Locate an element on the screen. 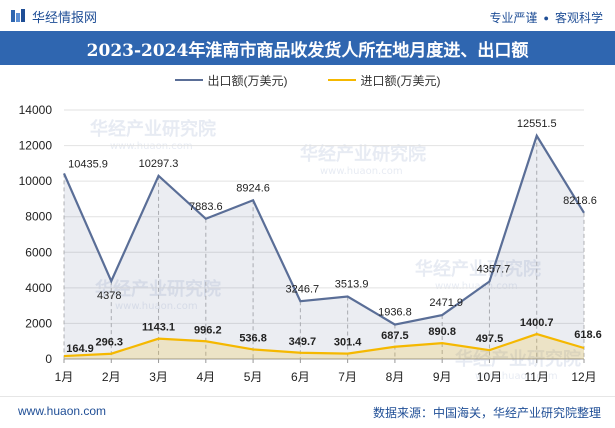 The width and height of the screenshot is (615, 428). import-data-label: 349.7 is located at coordinates (303, 342).